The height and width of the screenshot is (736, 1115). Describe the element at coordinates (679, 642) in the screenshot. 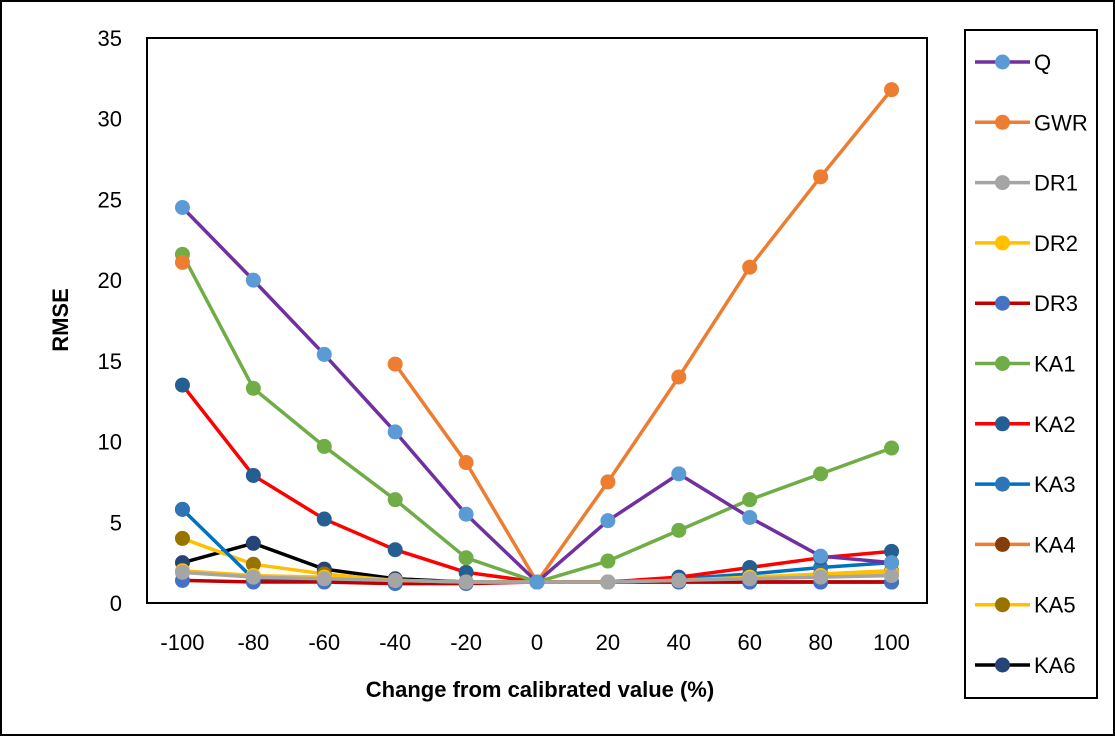

I see `x-tick-label: 40` at that location.